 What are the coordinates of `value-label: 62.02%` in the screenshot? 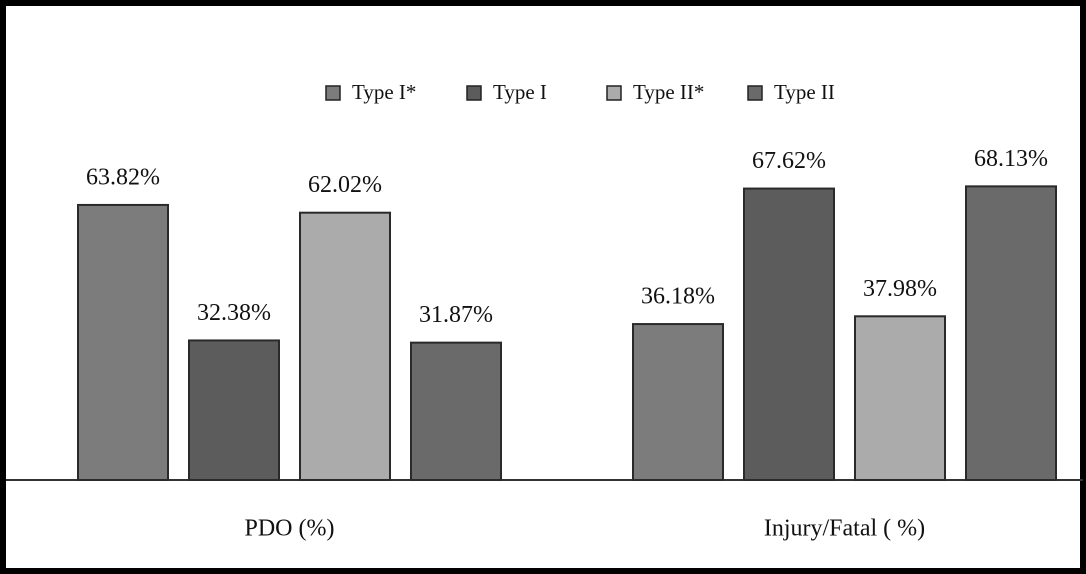 It's located at (345, 185).